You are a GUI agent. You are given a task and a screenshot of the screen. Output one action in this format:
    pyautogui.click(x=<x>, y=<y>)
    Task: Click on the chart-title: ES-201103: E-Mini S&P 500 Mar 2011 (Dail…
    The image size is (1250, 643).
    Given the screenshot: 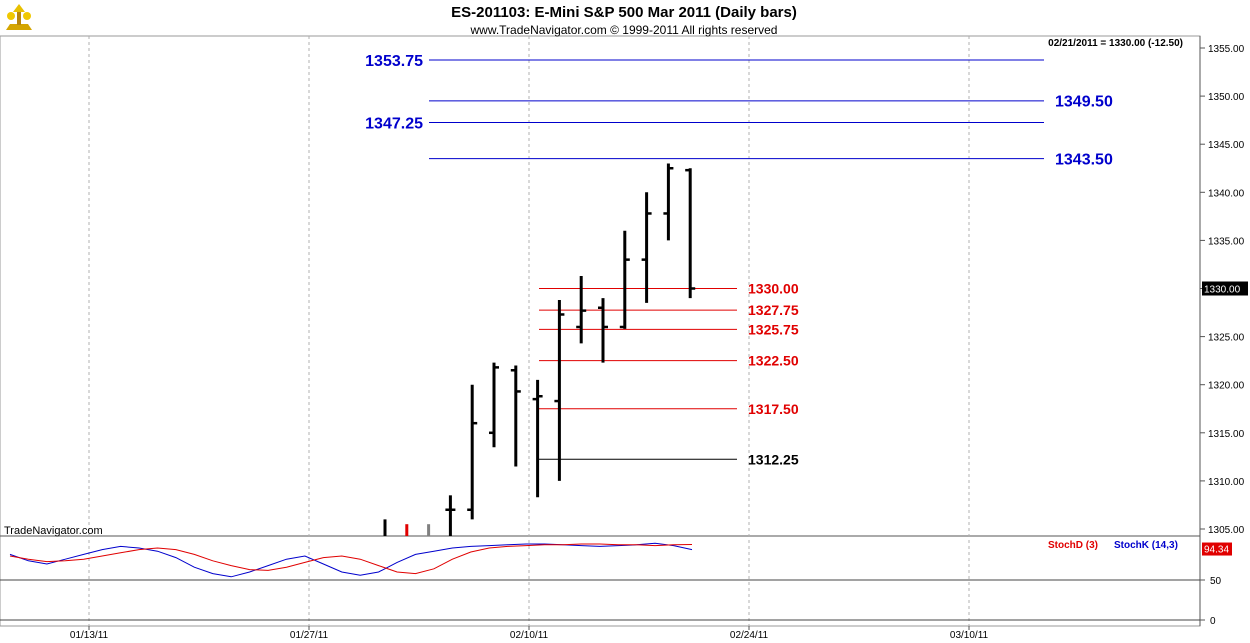 What is the action you would take?
    pyautogui.click(x=624, y=12)
    